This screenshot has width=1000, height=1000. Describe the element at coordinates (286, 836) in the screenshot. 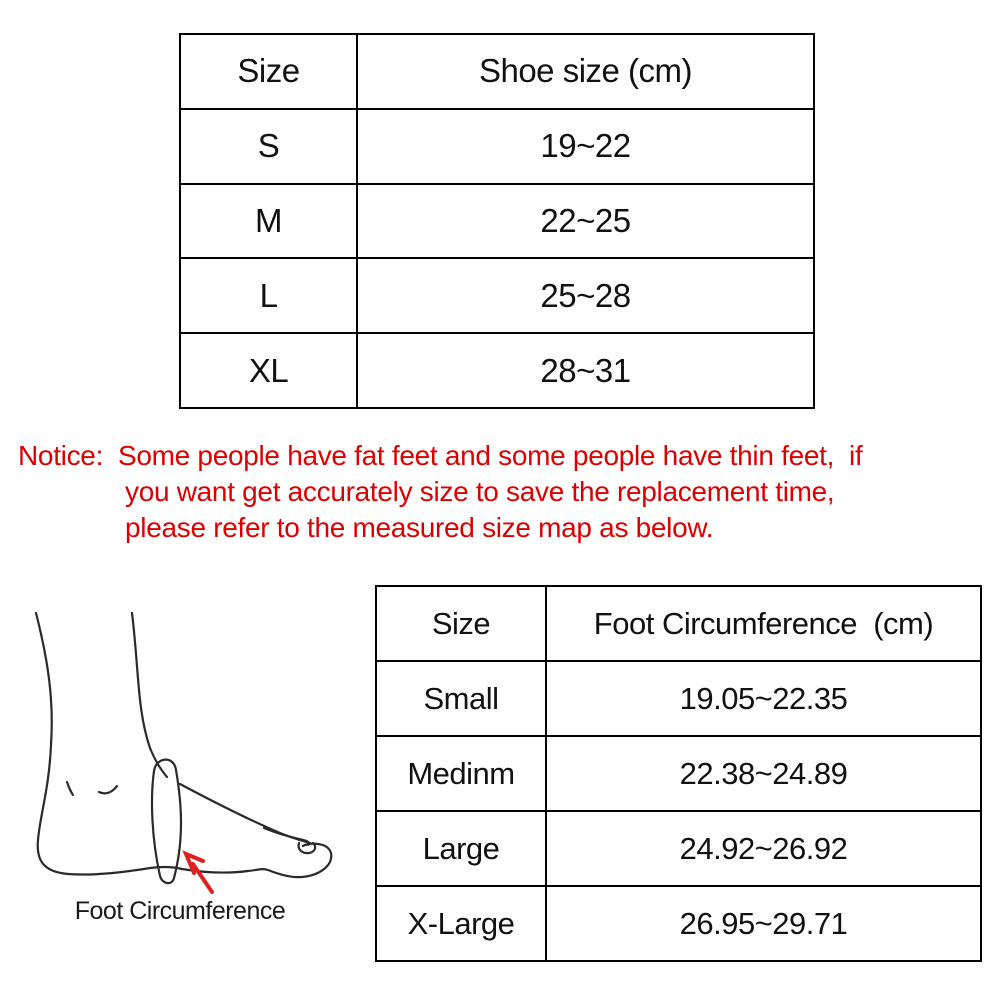

I see `toe-crease-line` at that location.